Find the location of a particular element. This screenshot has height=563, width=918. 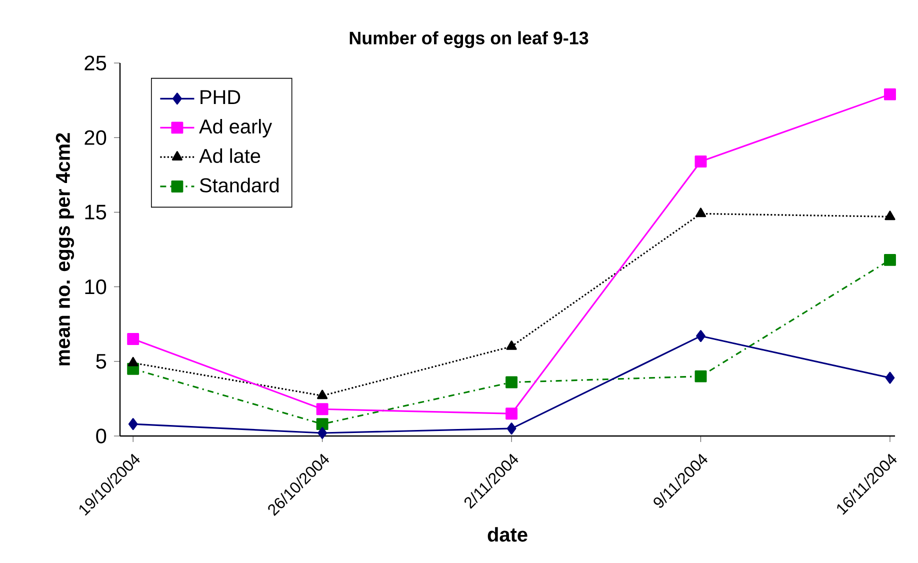

legend-label: PHD is located at coordinates (220, 97).